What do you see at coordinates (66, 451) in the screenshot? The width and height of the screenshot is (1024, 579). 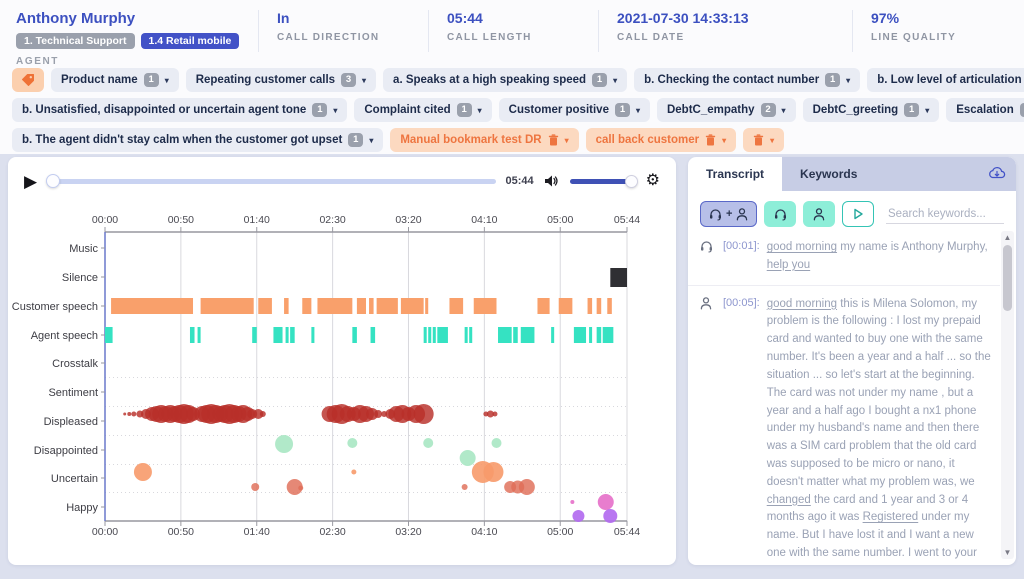 I see `row-label-disappointed: Disappointed` at bounding box center [66, 451].